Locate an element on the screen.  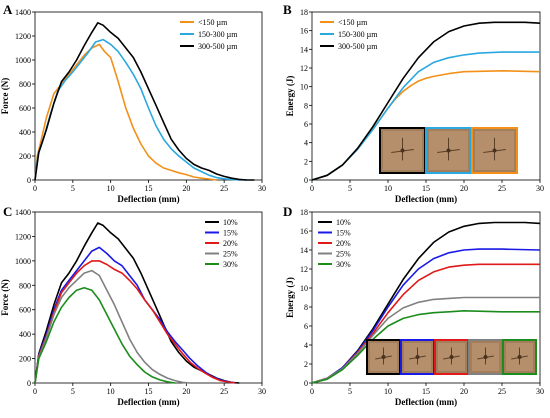
y-tick-label: 1400 is located at coordinates (23, 12).